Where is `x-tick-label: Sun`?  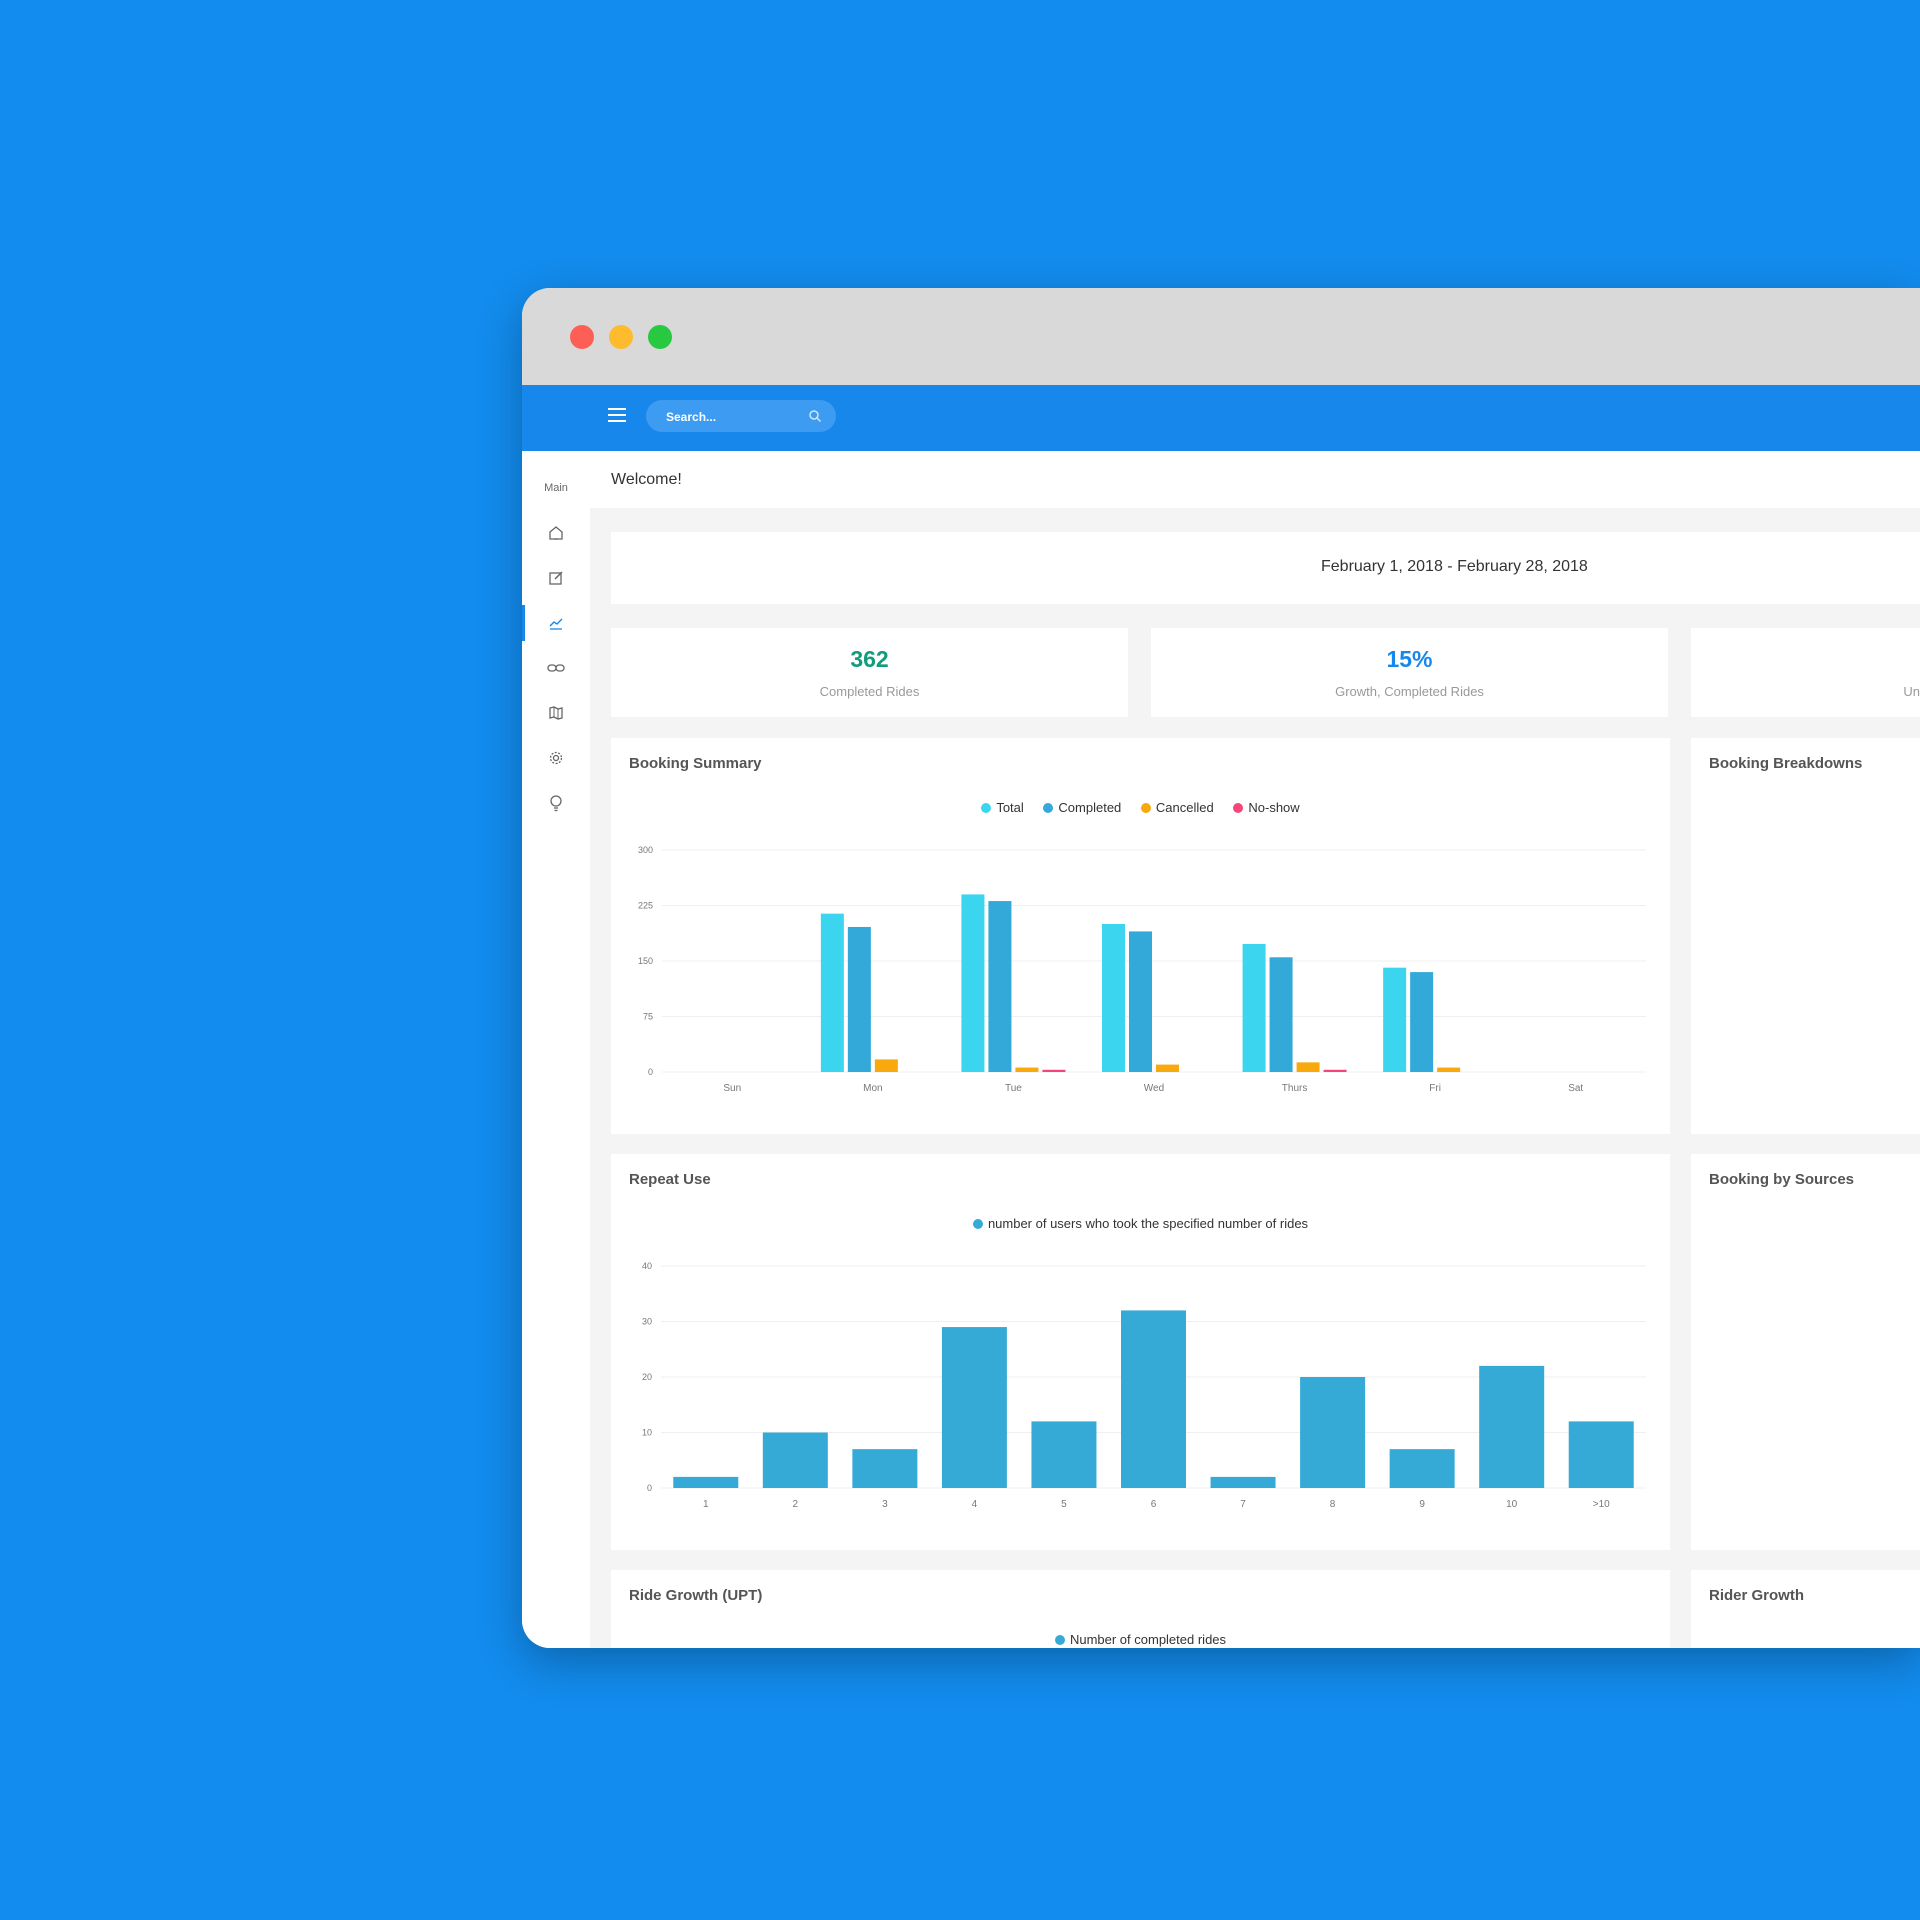
x-tick-label: Sun is located at coordinates (732, 1088).